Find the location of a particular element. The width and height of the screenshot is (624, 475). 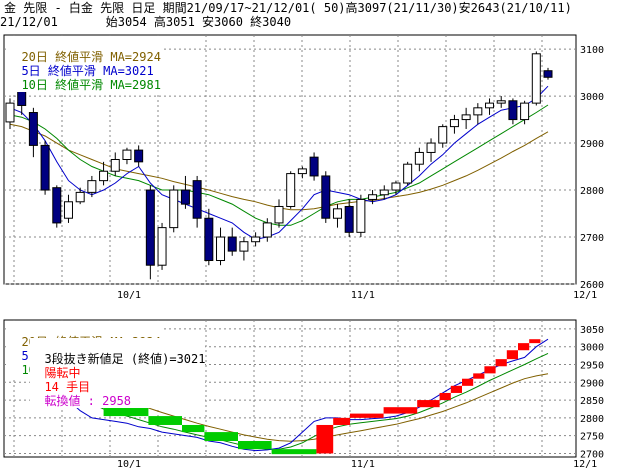

tlb-reversal: 転換値 : 2958 is located at coordinates (88, 401).